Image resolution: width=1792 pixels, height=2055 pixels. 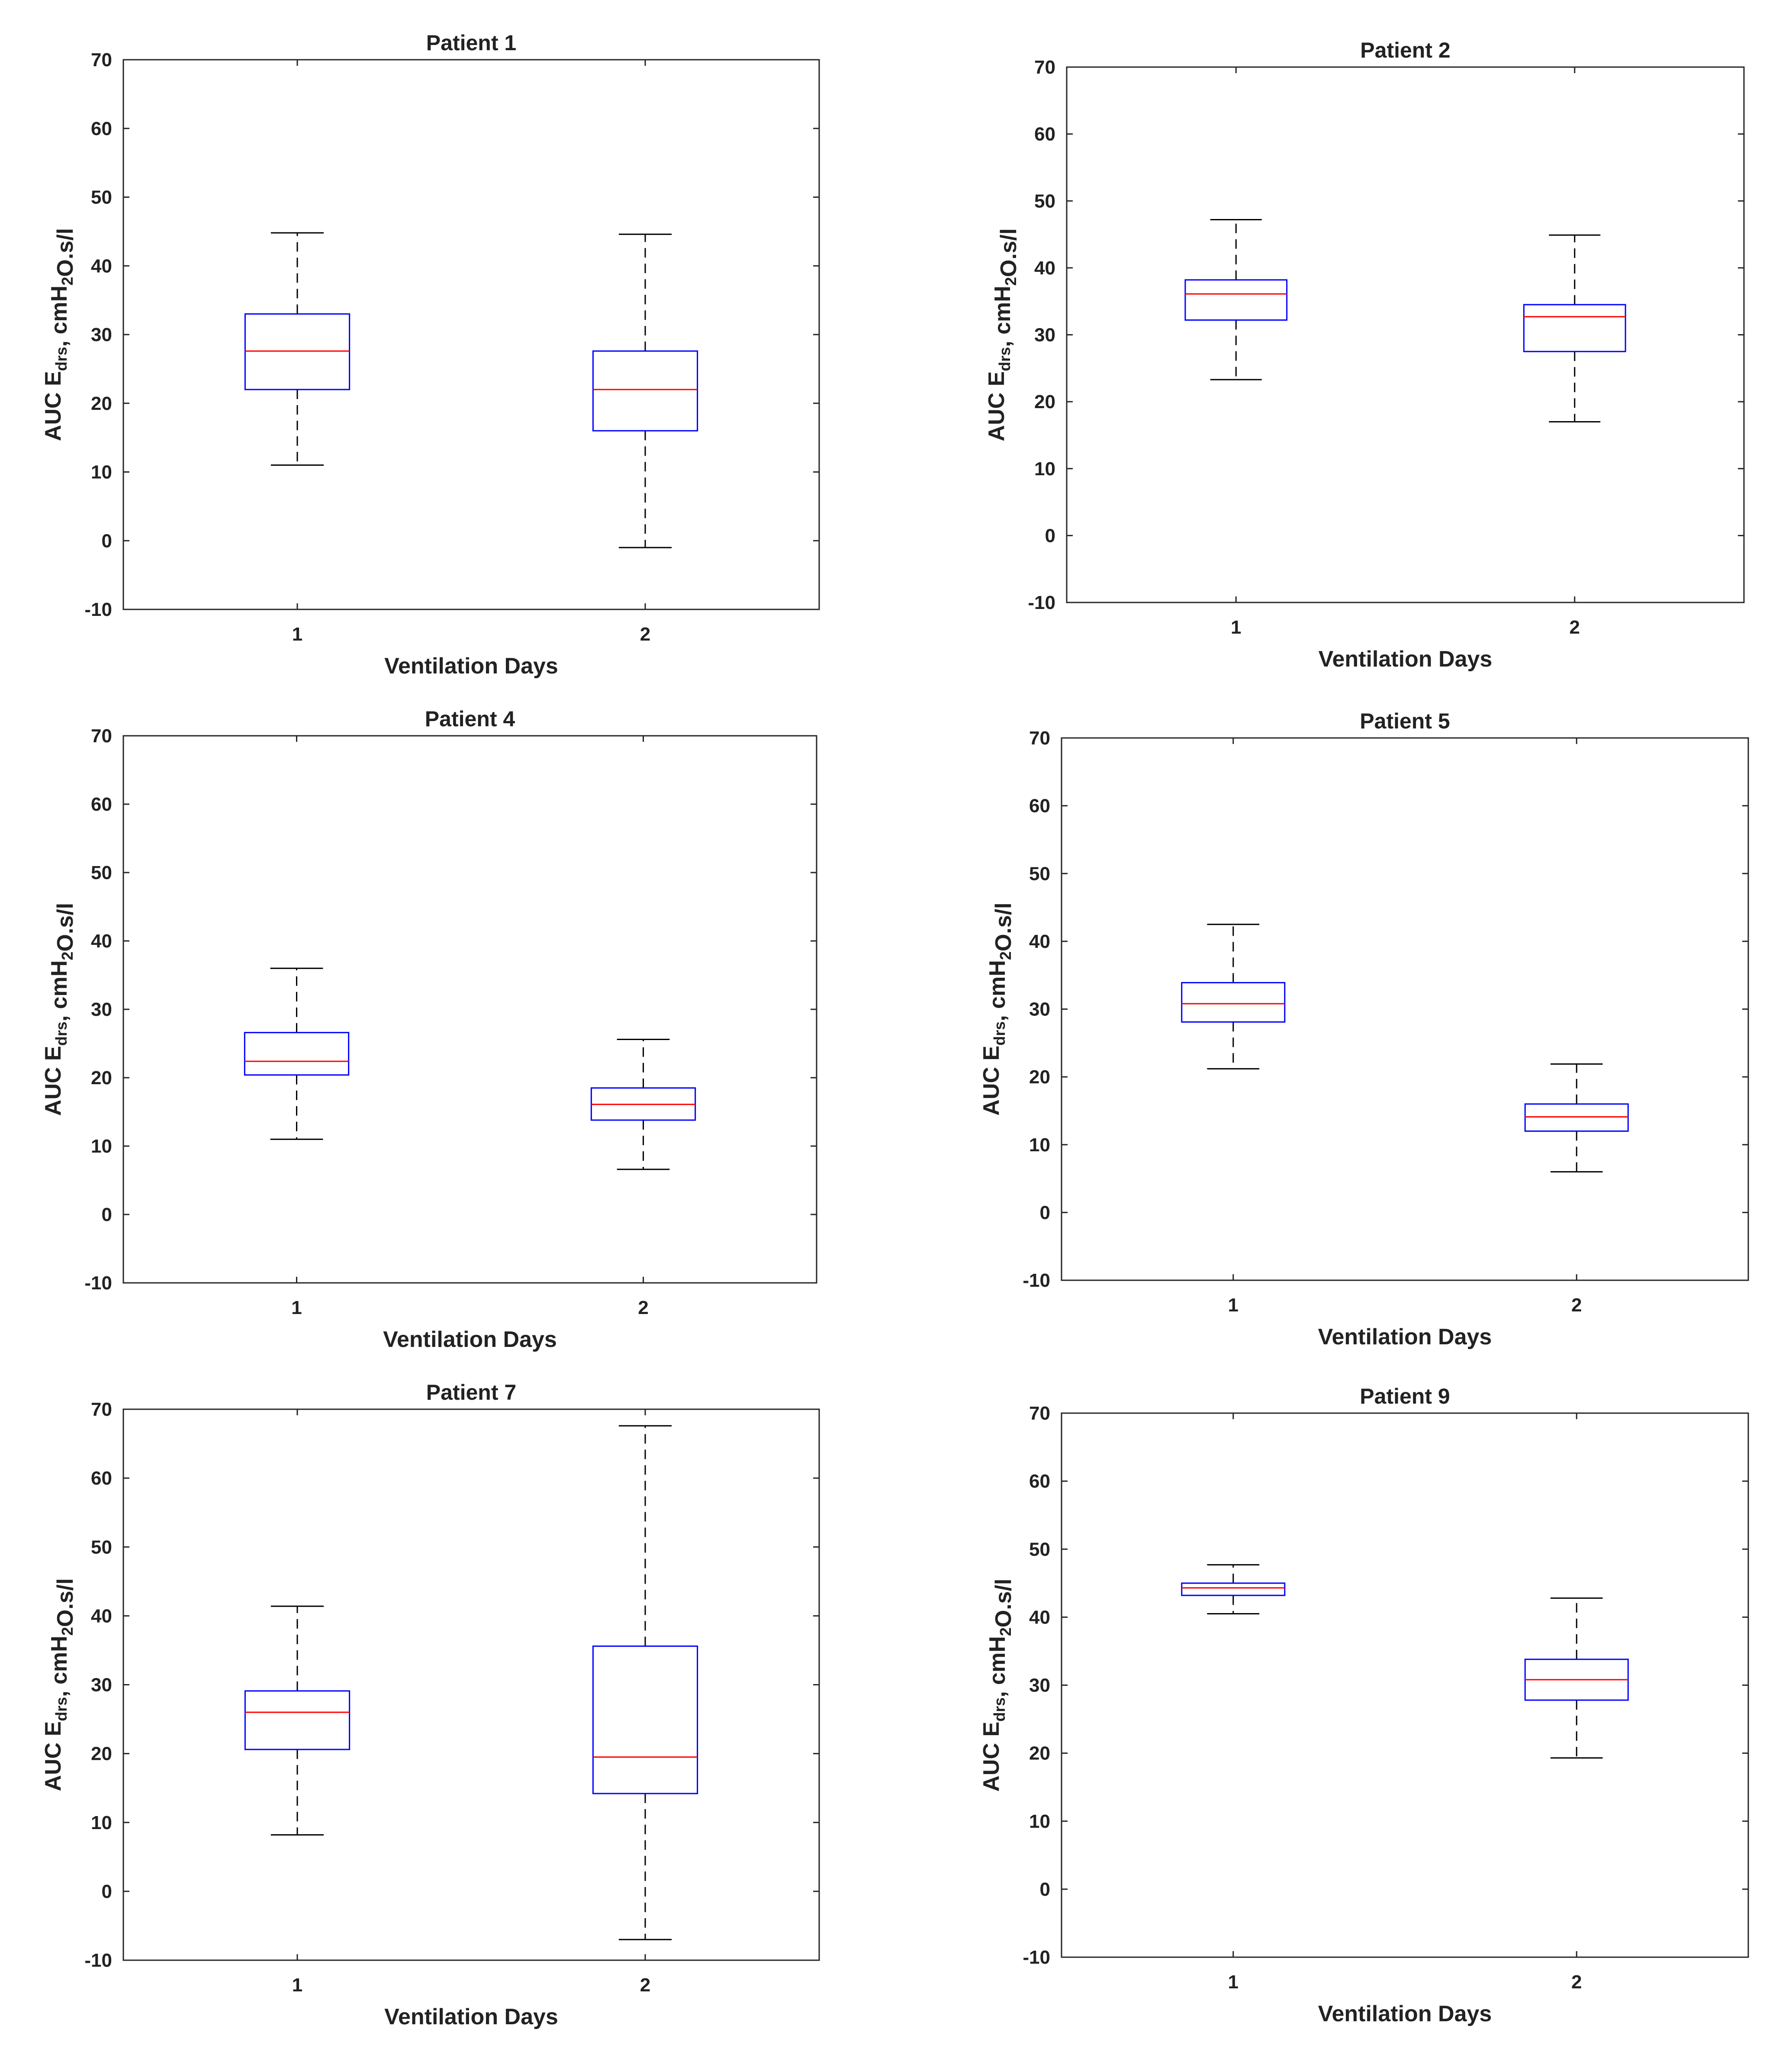 What do you see at coordinates (1405, 721) in the screenshot?
I see `chart-title: Patient 5` at bounding box center [1405, 721].